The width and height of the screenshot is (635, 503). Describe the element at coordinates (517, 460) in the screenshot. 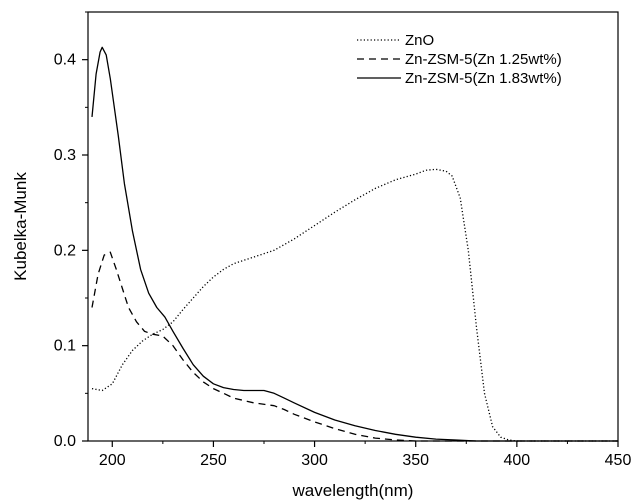

I see `x-tick-label: 400` at that location.